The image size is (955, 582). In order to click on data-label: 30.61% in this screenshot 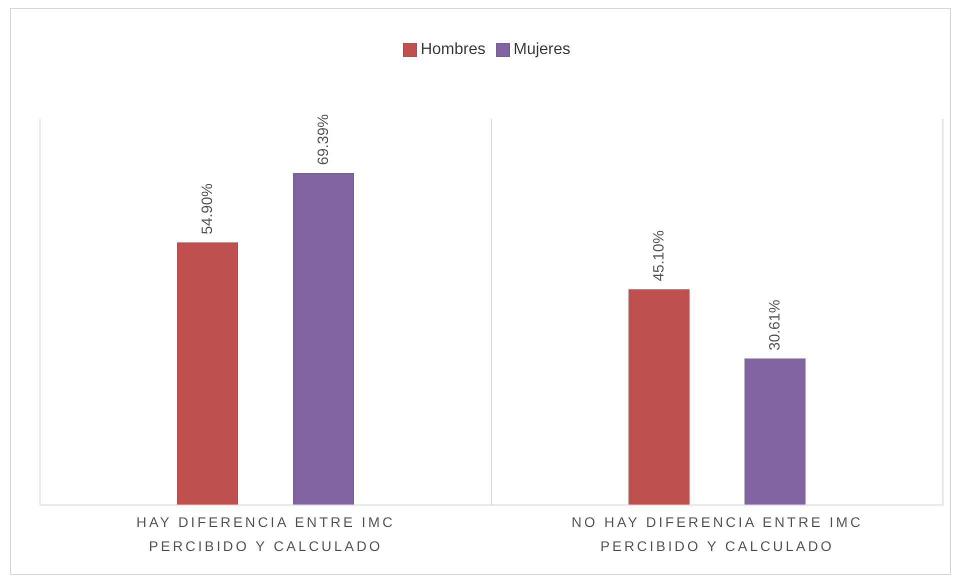, I will do `click(775, 325)`.